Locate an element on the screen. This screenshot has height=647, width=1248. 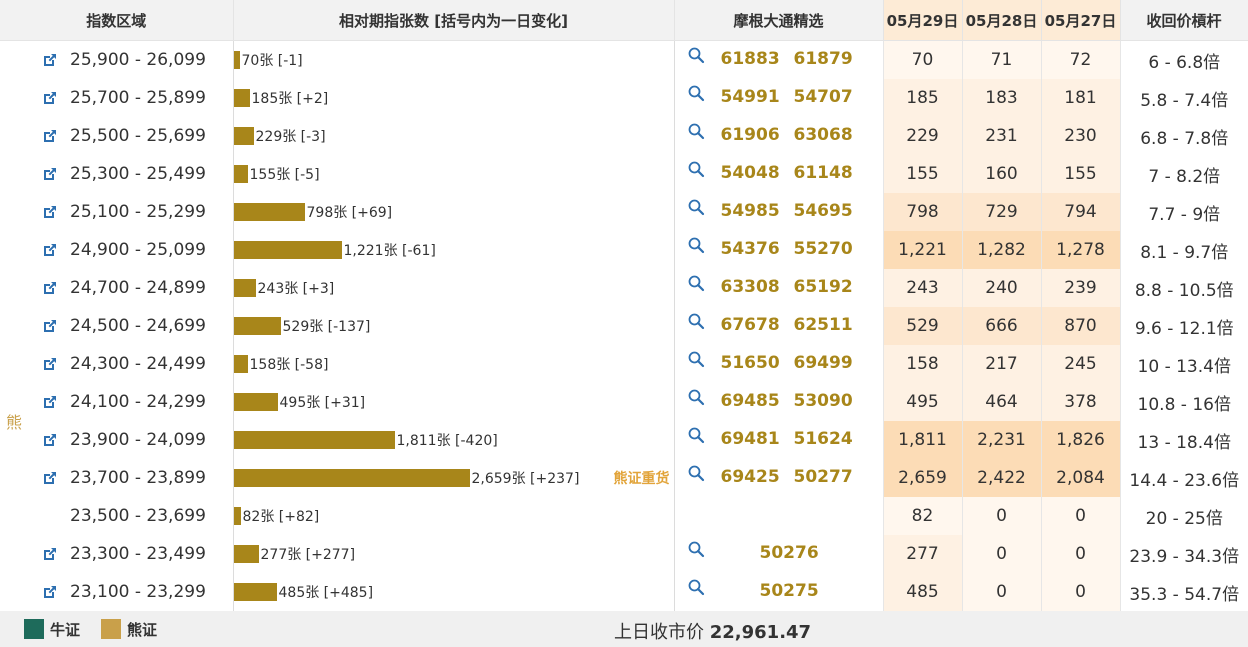
index-range: 24,100 - 24,299 is located at coordinates (138, 402).